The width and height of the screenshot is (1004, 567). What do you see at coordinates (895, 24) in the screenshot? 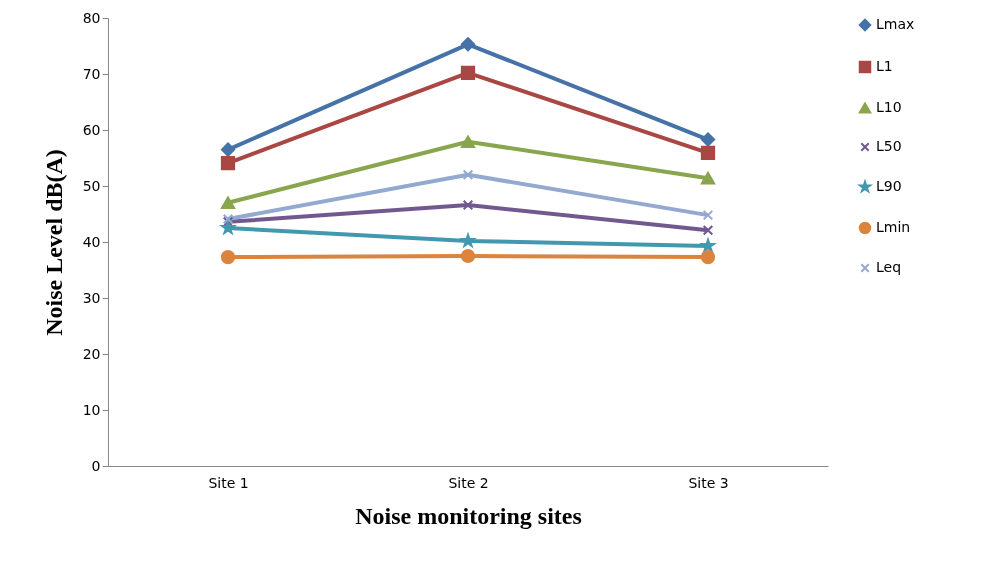
I see `legend-label: Lmax` at bounding box center [895, 24].